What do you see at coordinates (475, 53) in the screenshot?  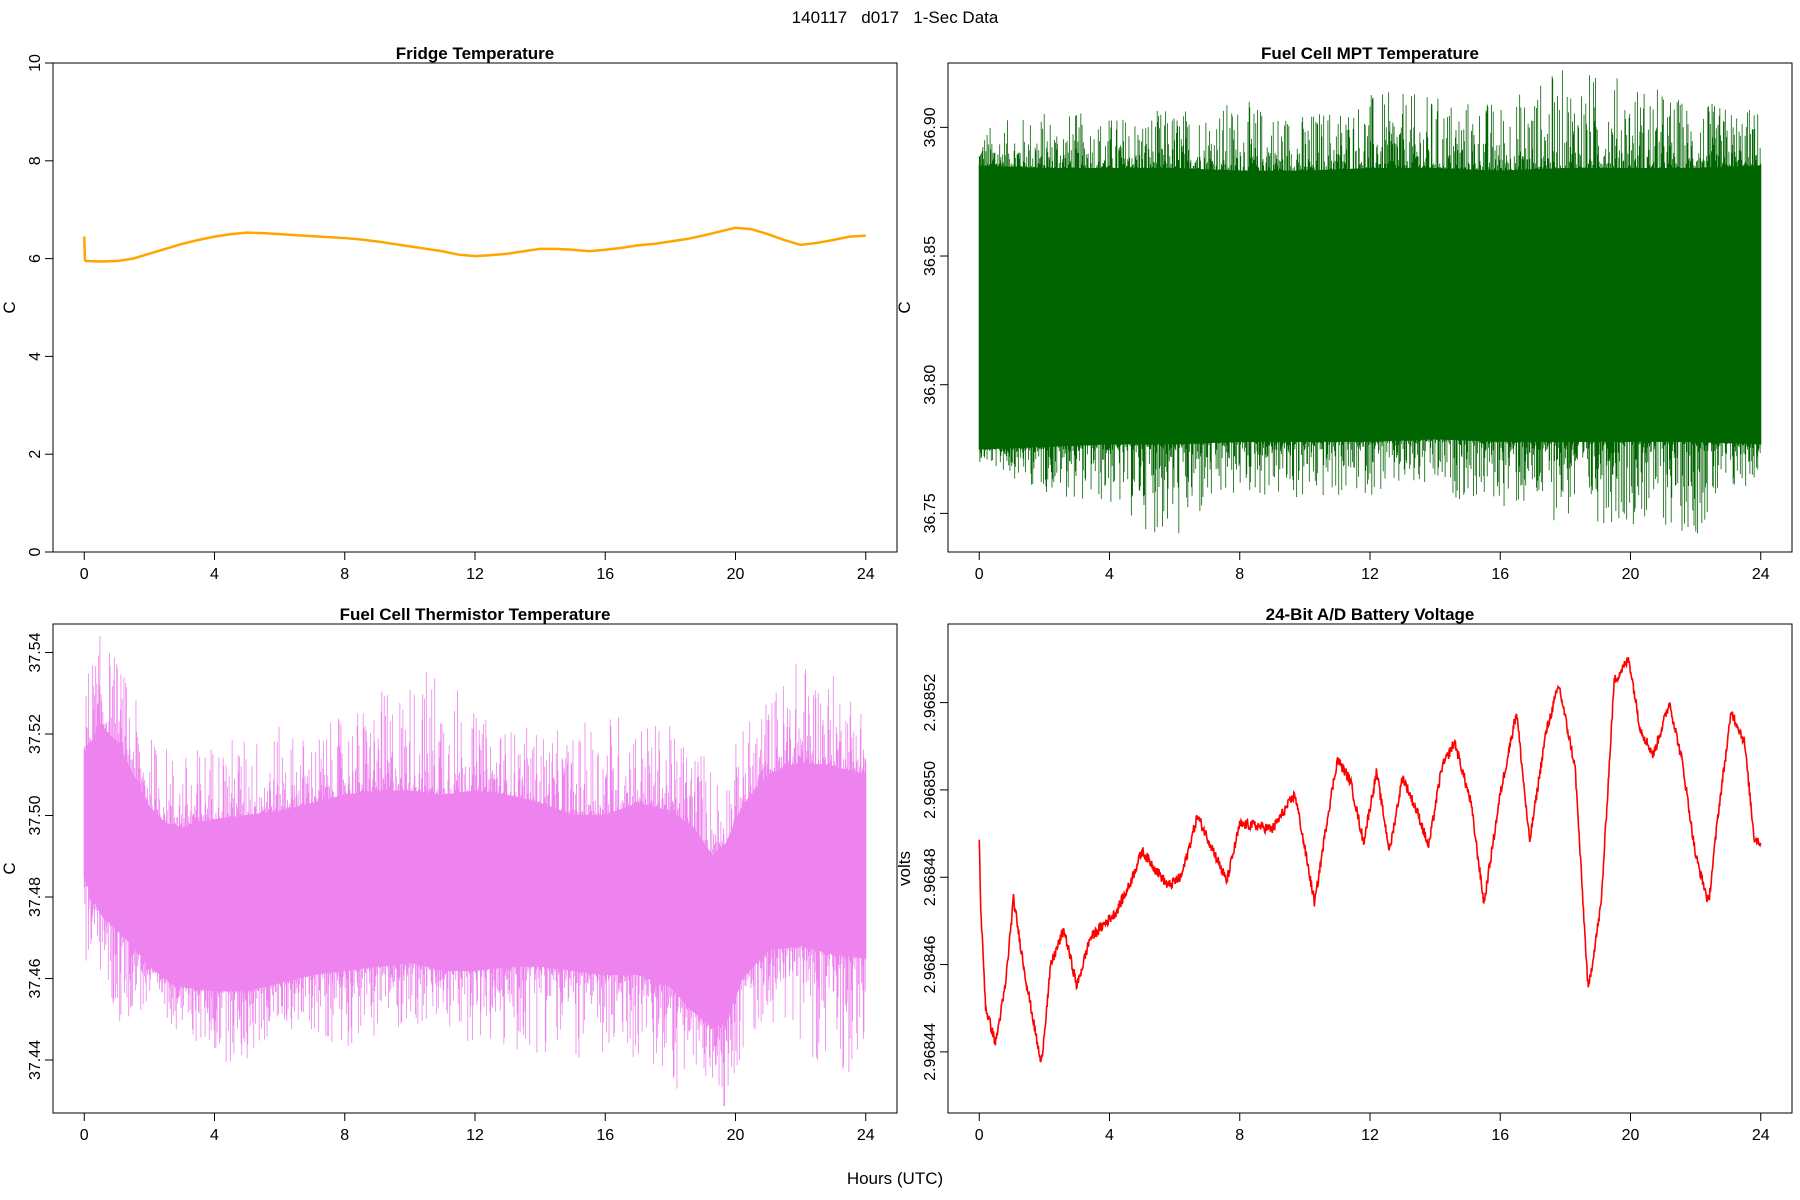 I see `panel-title: Fridge Temperature` at bounding box center [475, 53].